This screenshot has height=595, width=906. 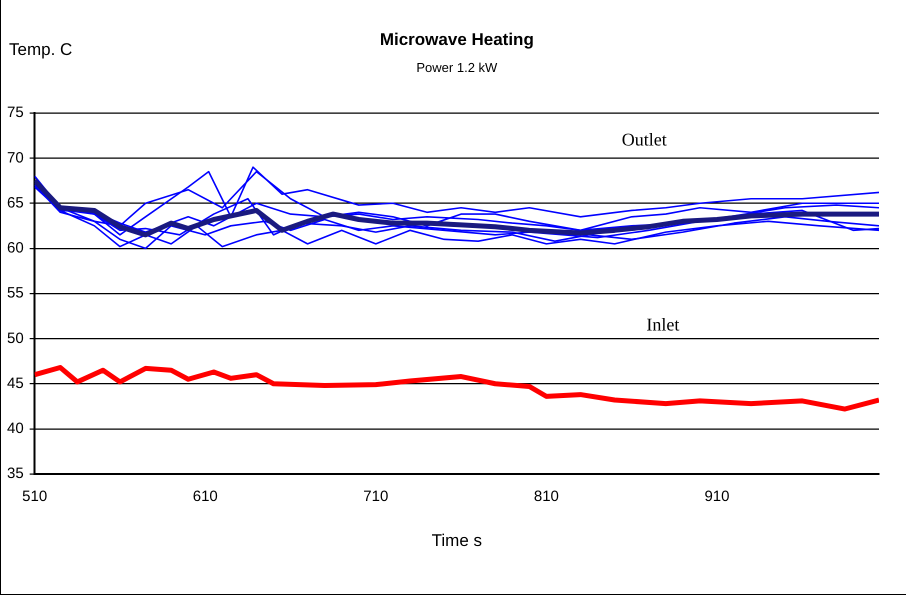 I want to click on y-axis-title: Temp. C, so click(x=40, y=49).